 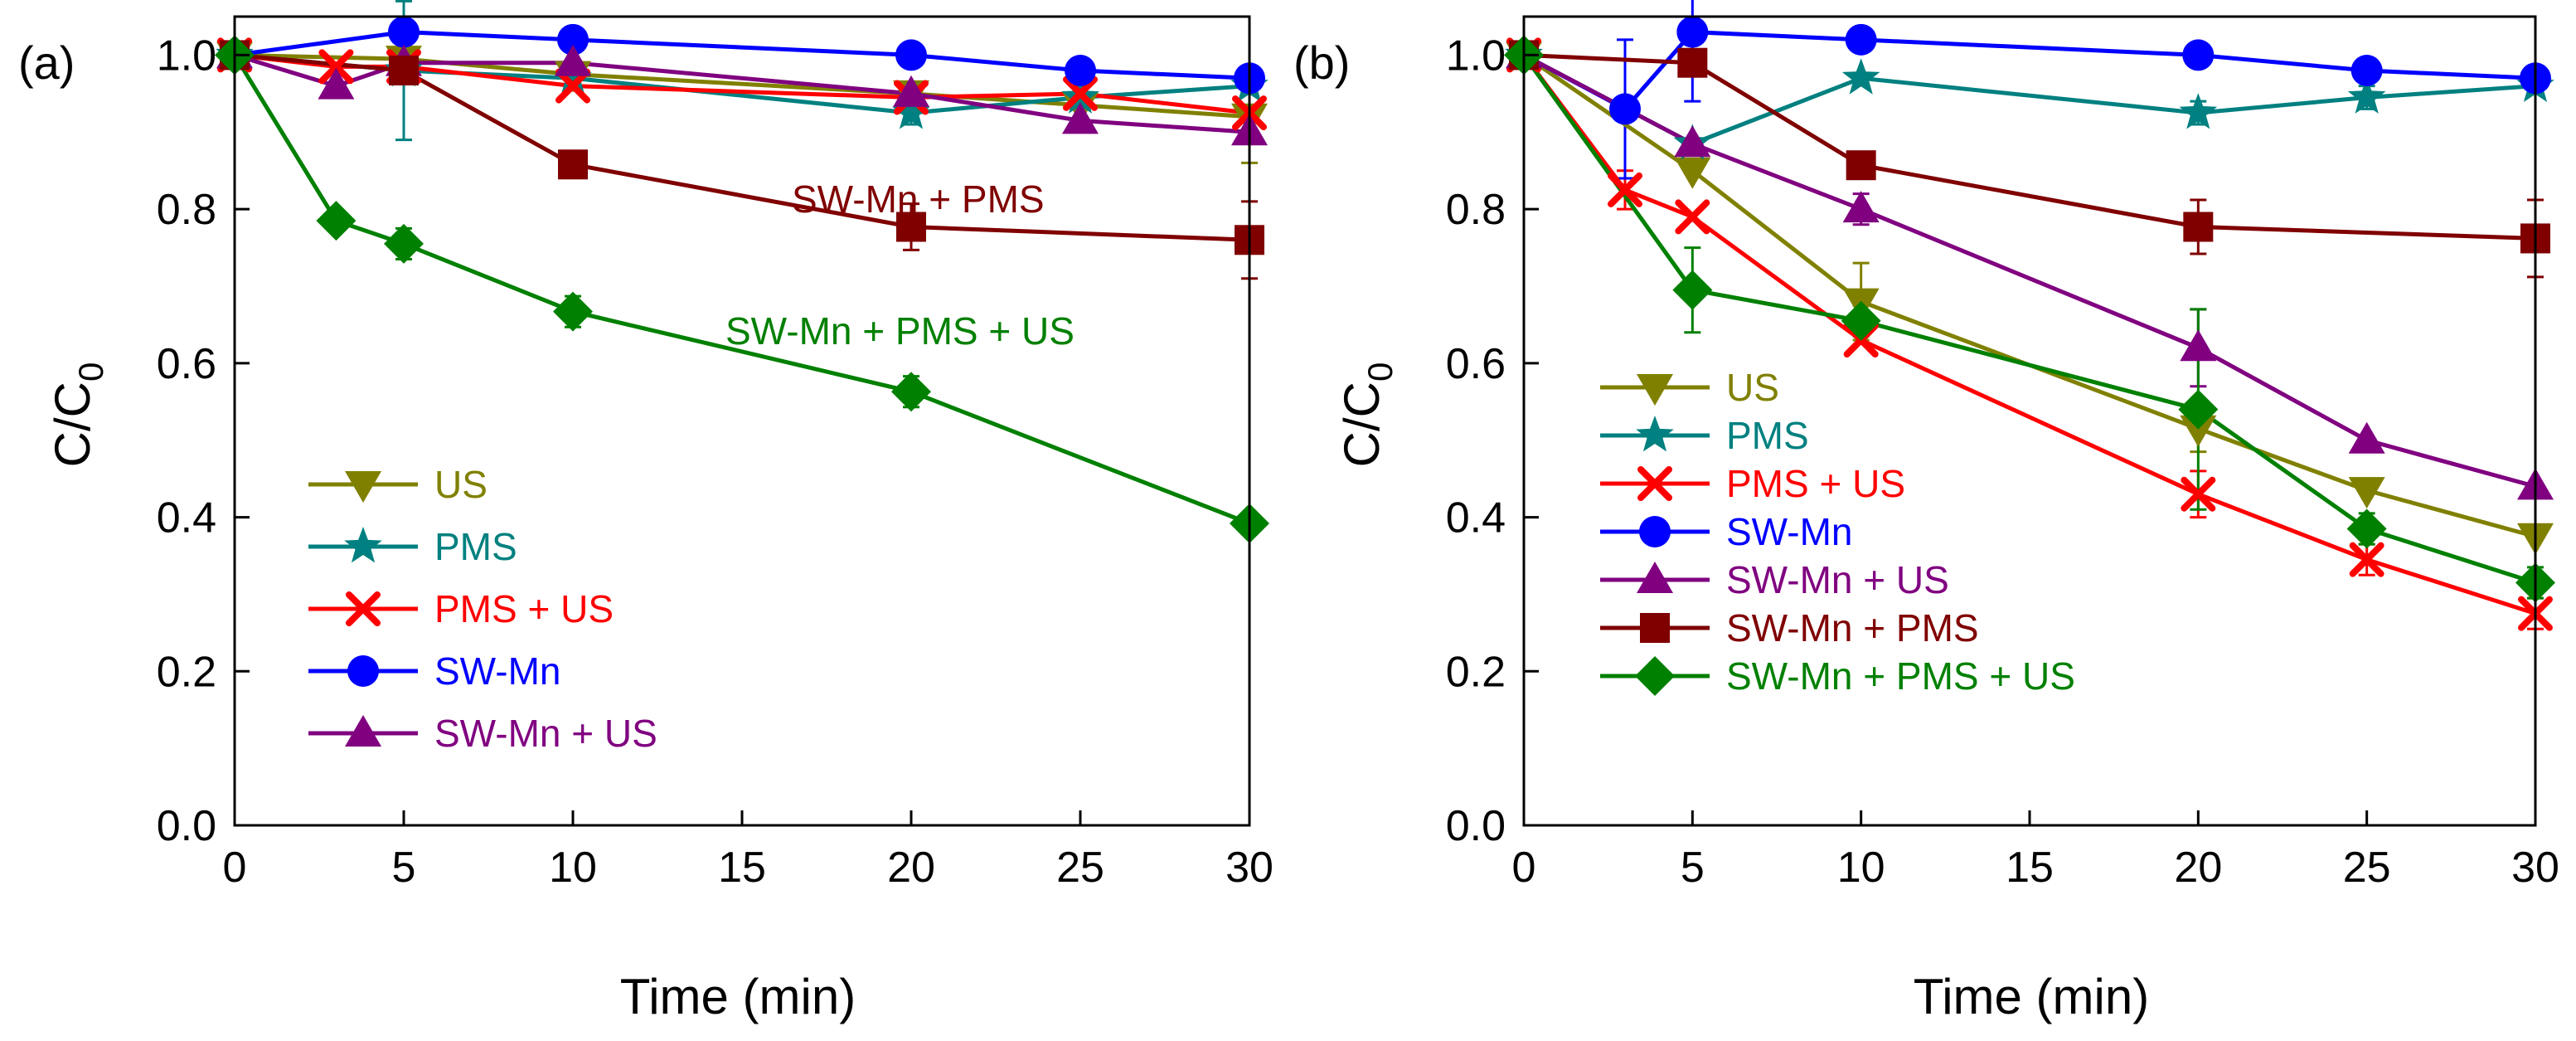 I want to click on legend-marker-pms_us-b, so click(x=1654, y=483).